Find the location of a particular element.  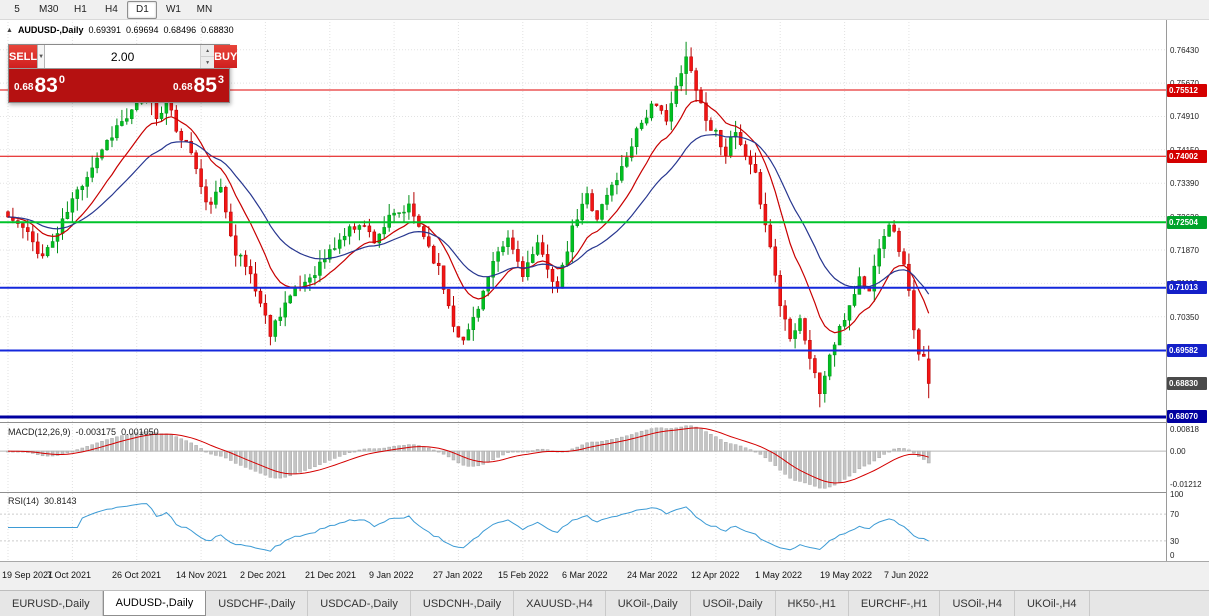

trade-quotes-row: 0.68 83 0 0.68 85 3 is located at coordinates (119, 85).